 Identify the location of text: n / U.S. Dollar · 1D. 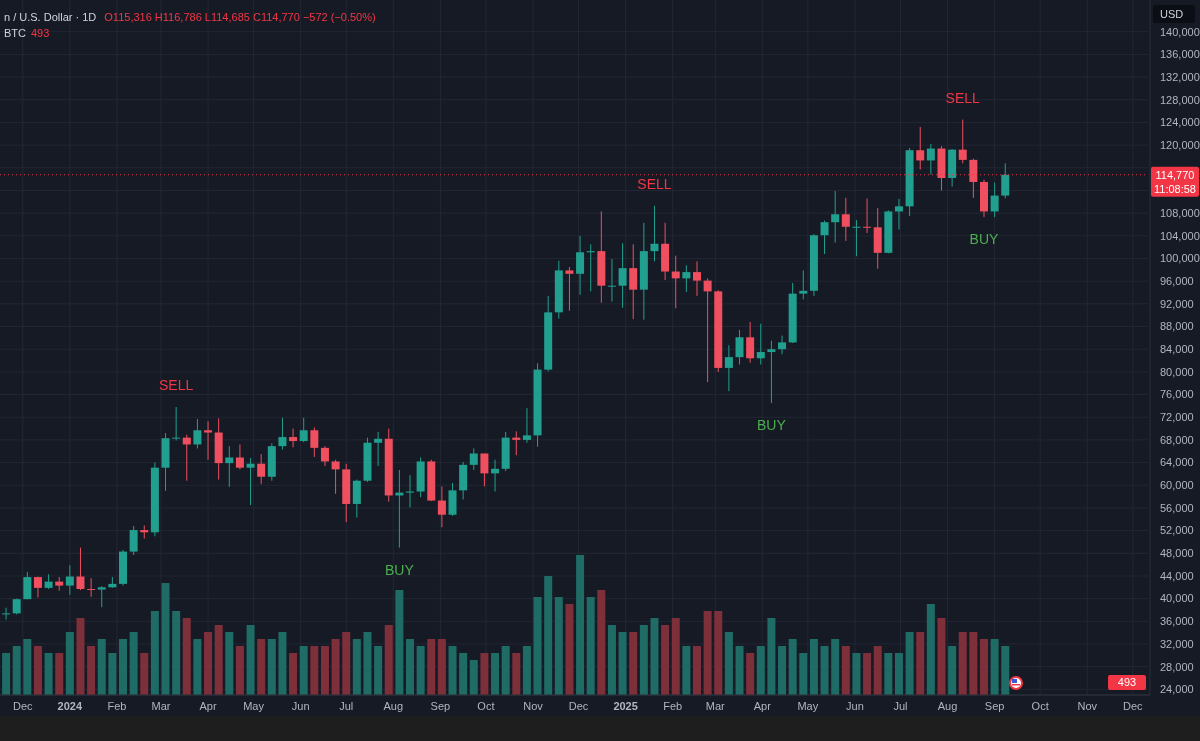
(50, 16).